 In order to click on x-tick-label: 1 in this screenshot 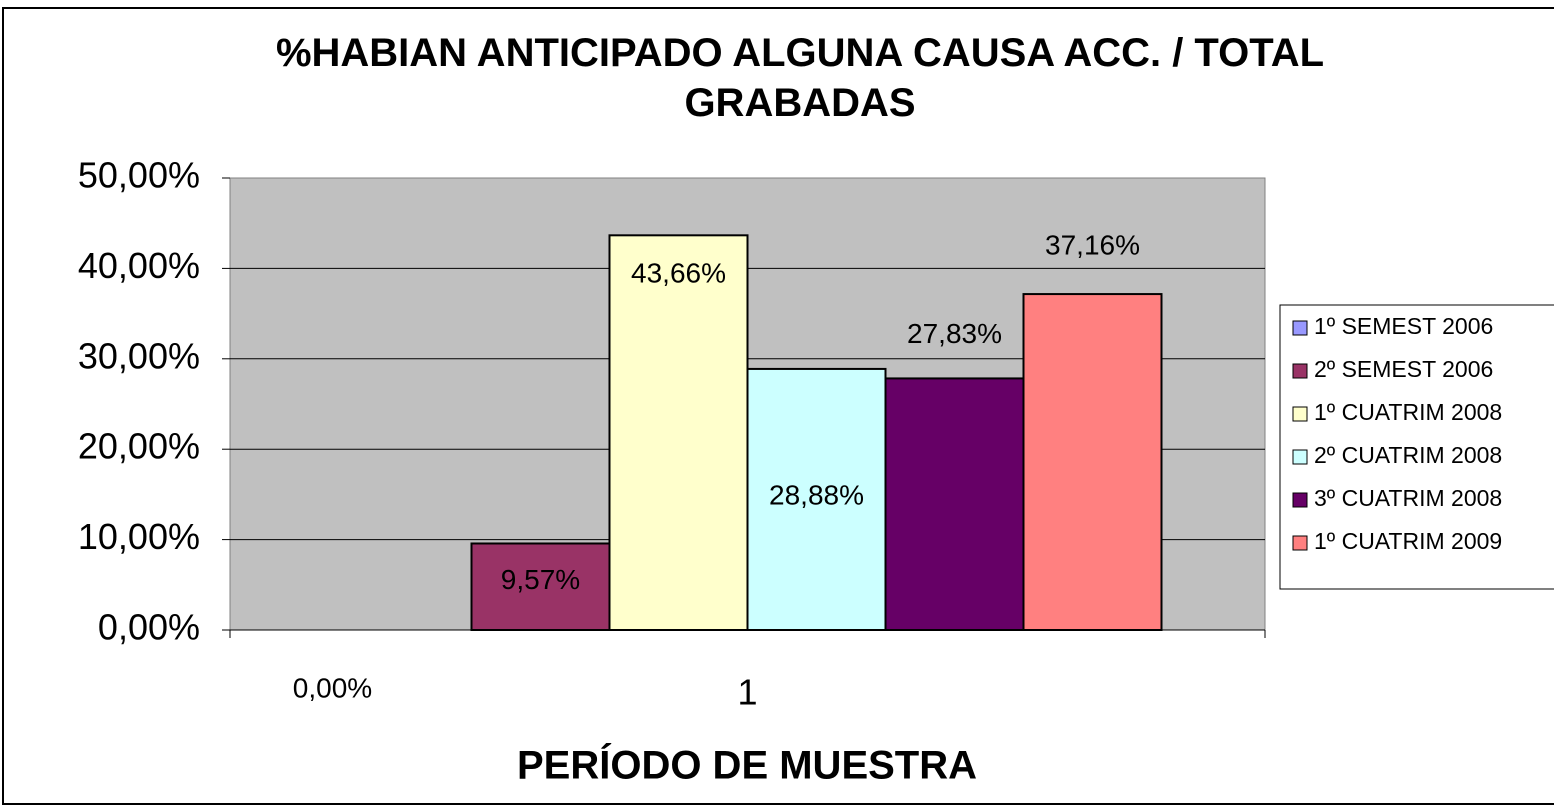, I will do `click(747, 692)`.